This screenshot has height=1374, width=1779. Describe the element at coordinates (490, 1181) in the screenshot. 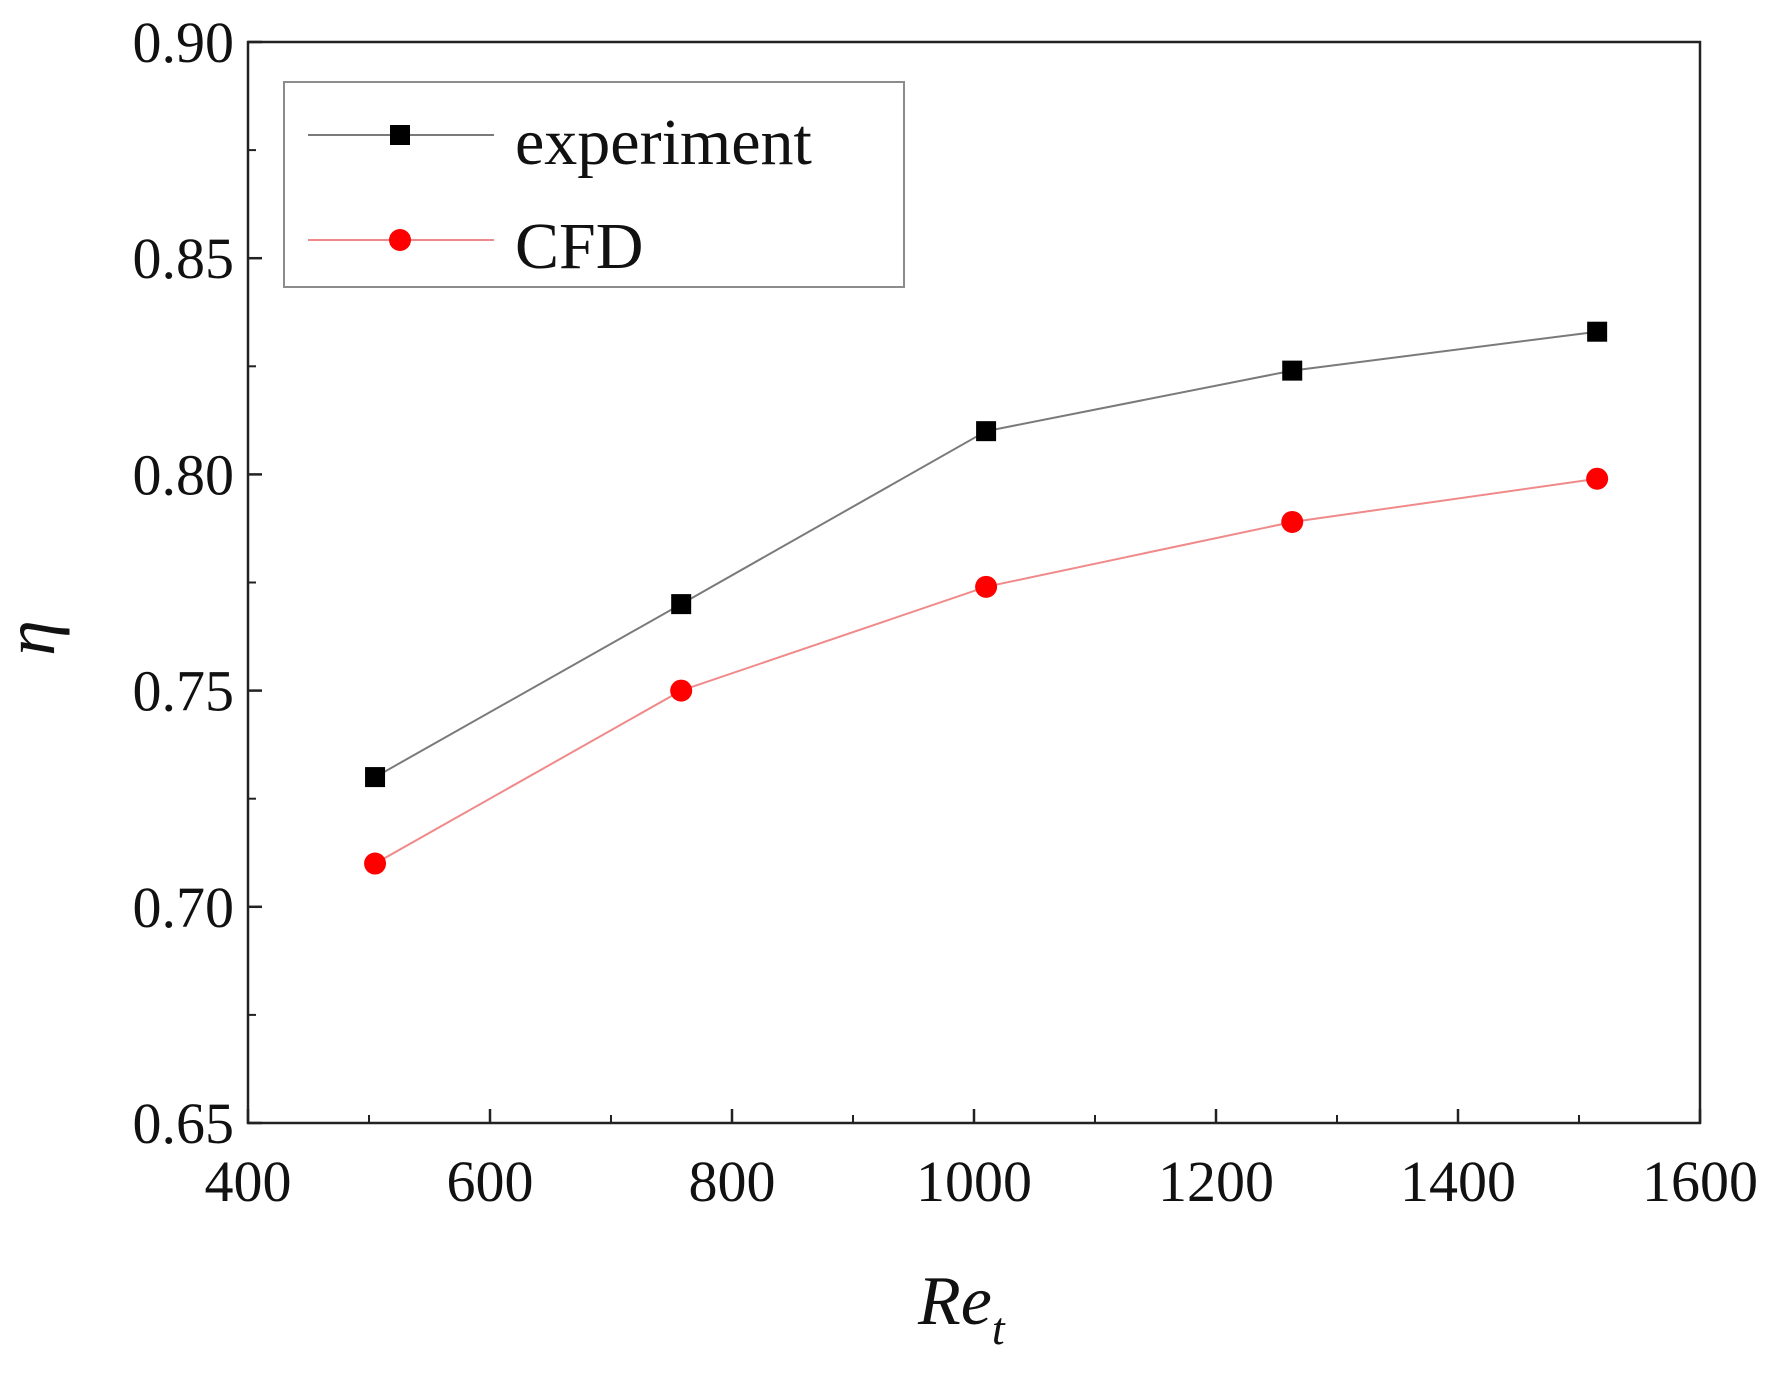

I see `x-tick-label: 600` at that location.